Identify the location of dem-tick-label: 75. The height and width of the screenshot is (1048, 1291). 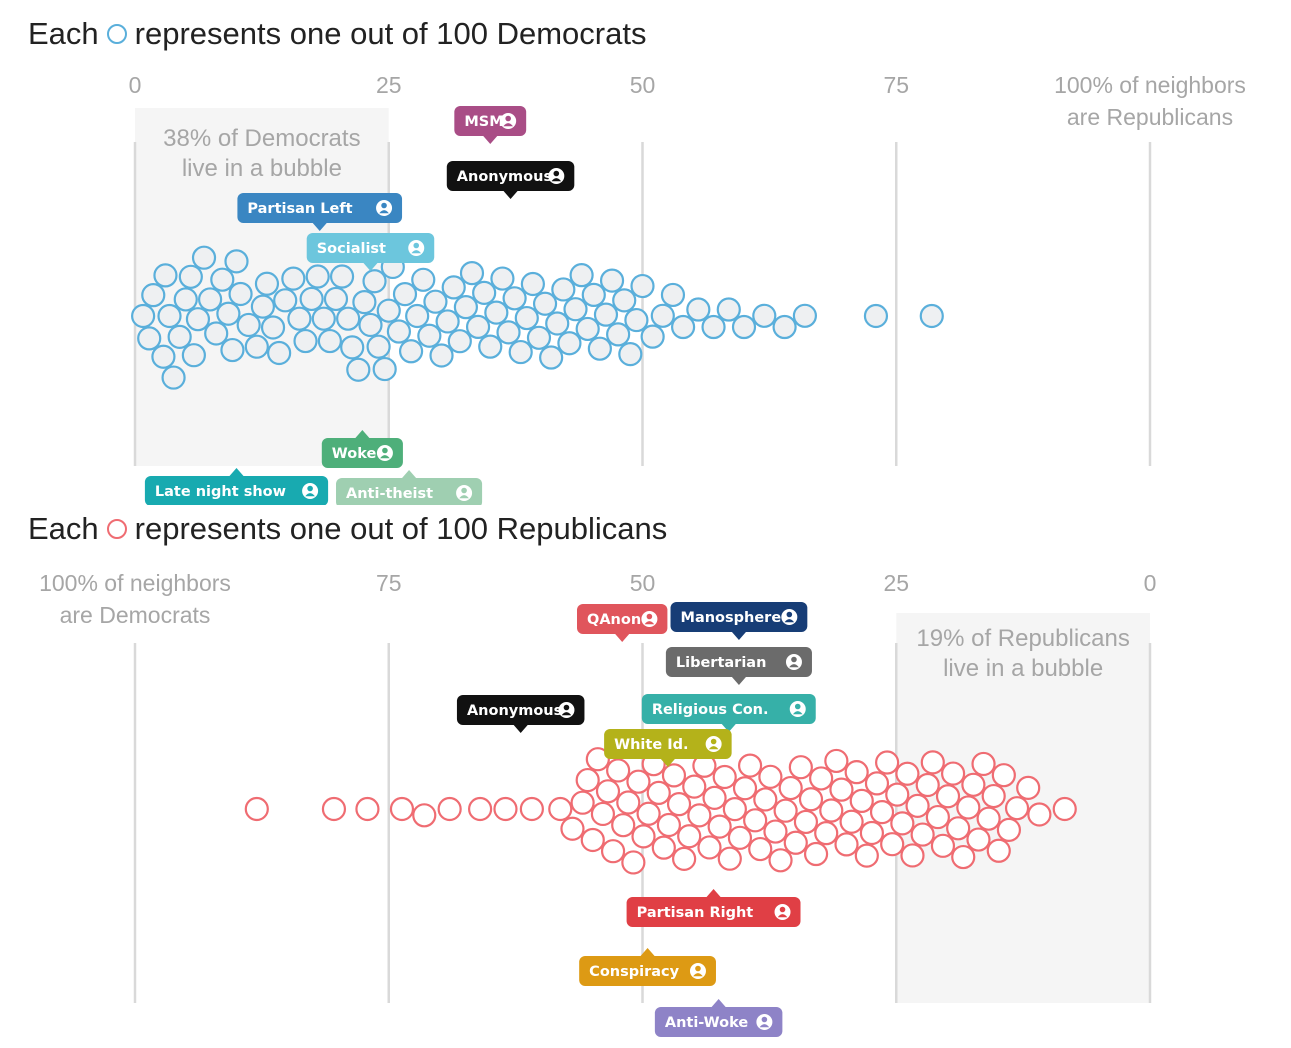
(896, 85).